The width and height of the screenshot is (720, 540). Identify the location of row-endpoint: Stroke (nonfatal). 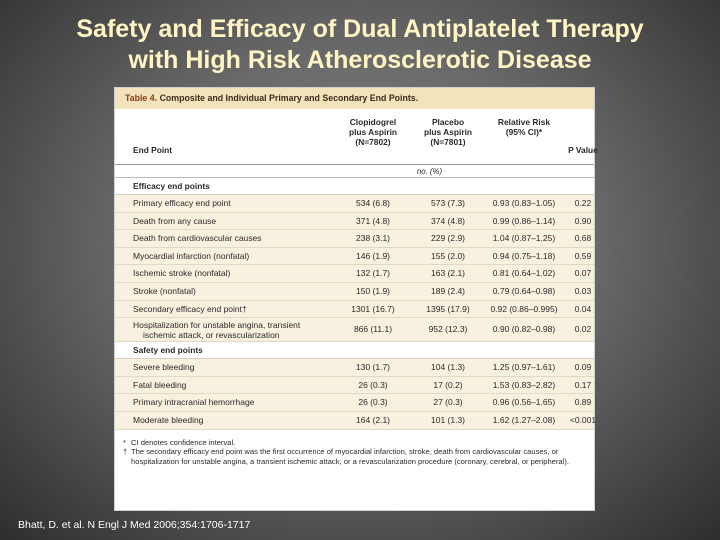
(164, 290).